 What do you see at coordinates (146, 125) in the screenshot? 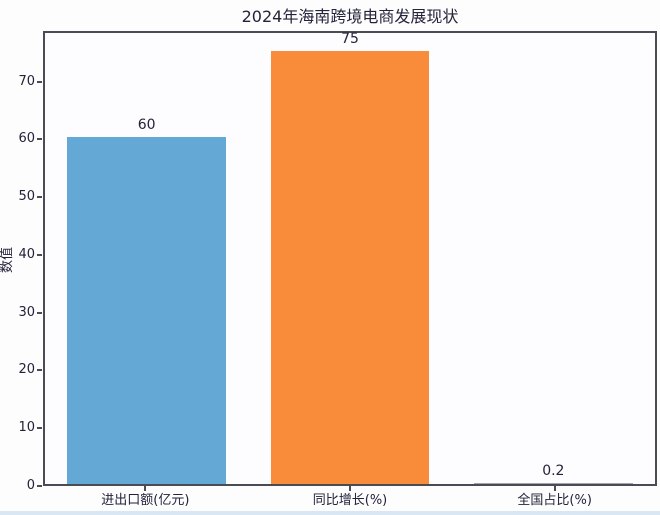
I see `bar-value-label: 60` at bounding box center [146, 125].